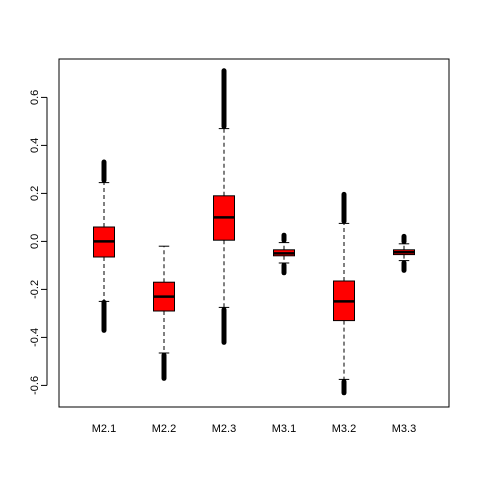  What do you see at coordinates (104, 429) in the screenshot?
I see `x-tick-label: M2.1` at bounding box center [104, 429].